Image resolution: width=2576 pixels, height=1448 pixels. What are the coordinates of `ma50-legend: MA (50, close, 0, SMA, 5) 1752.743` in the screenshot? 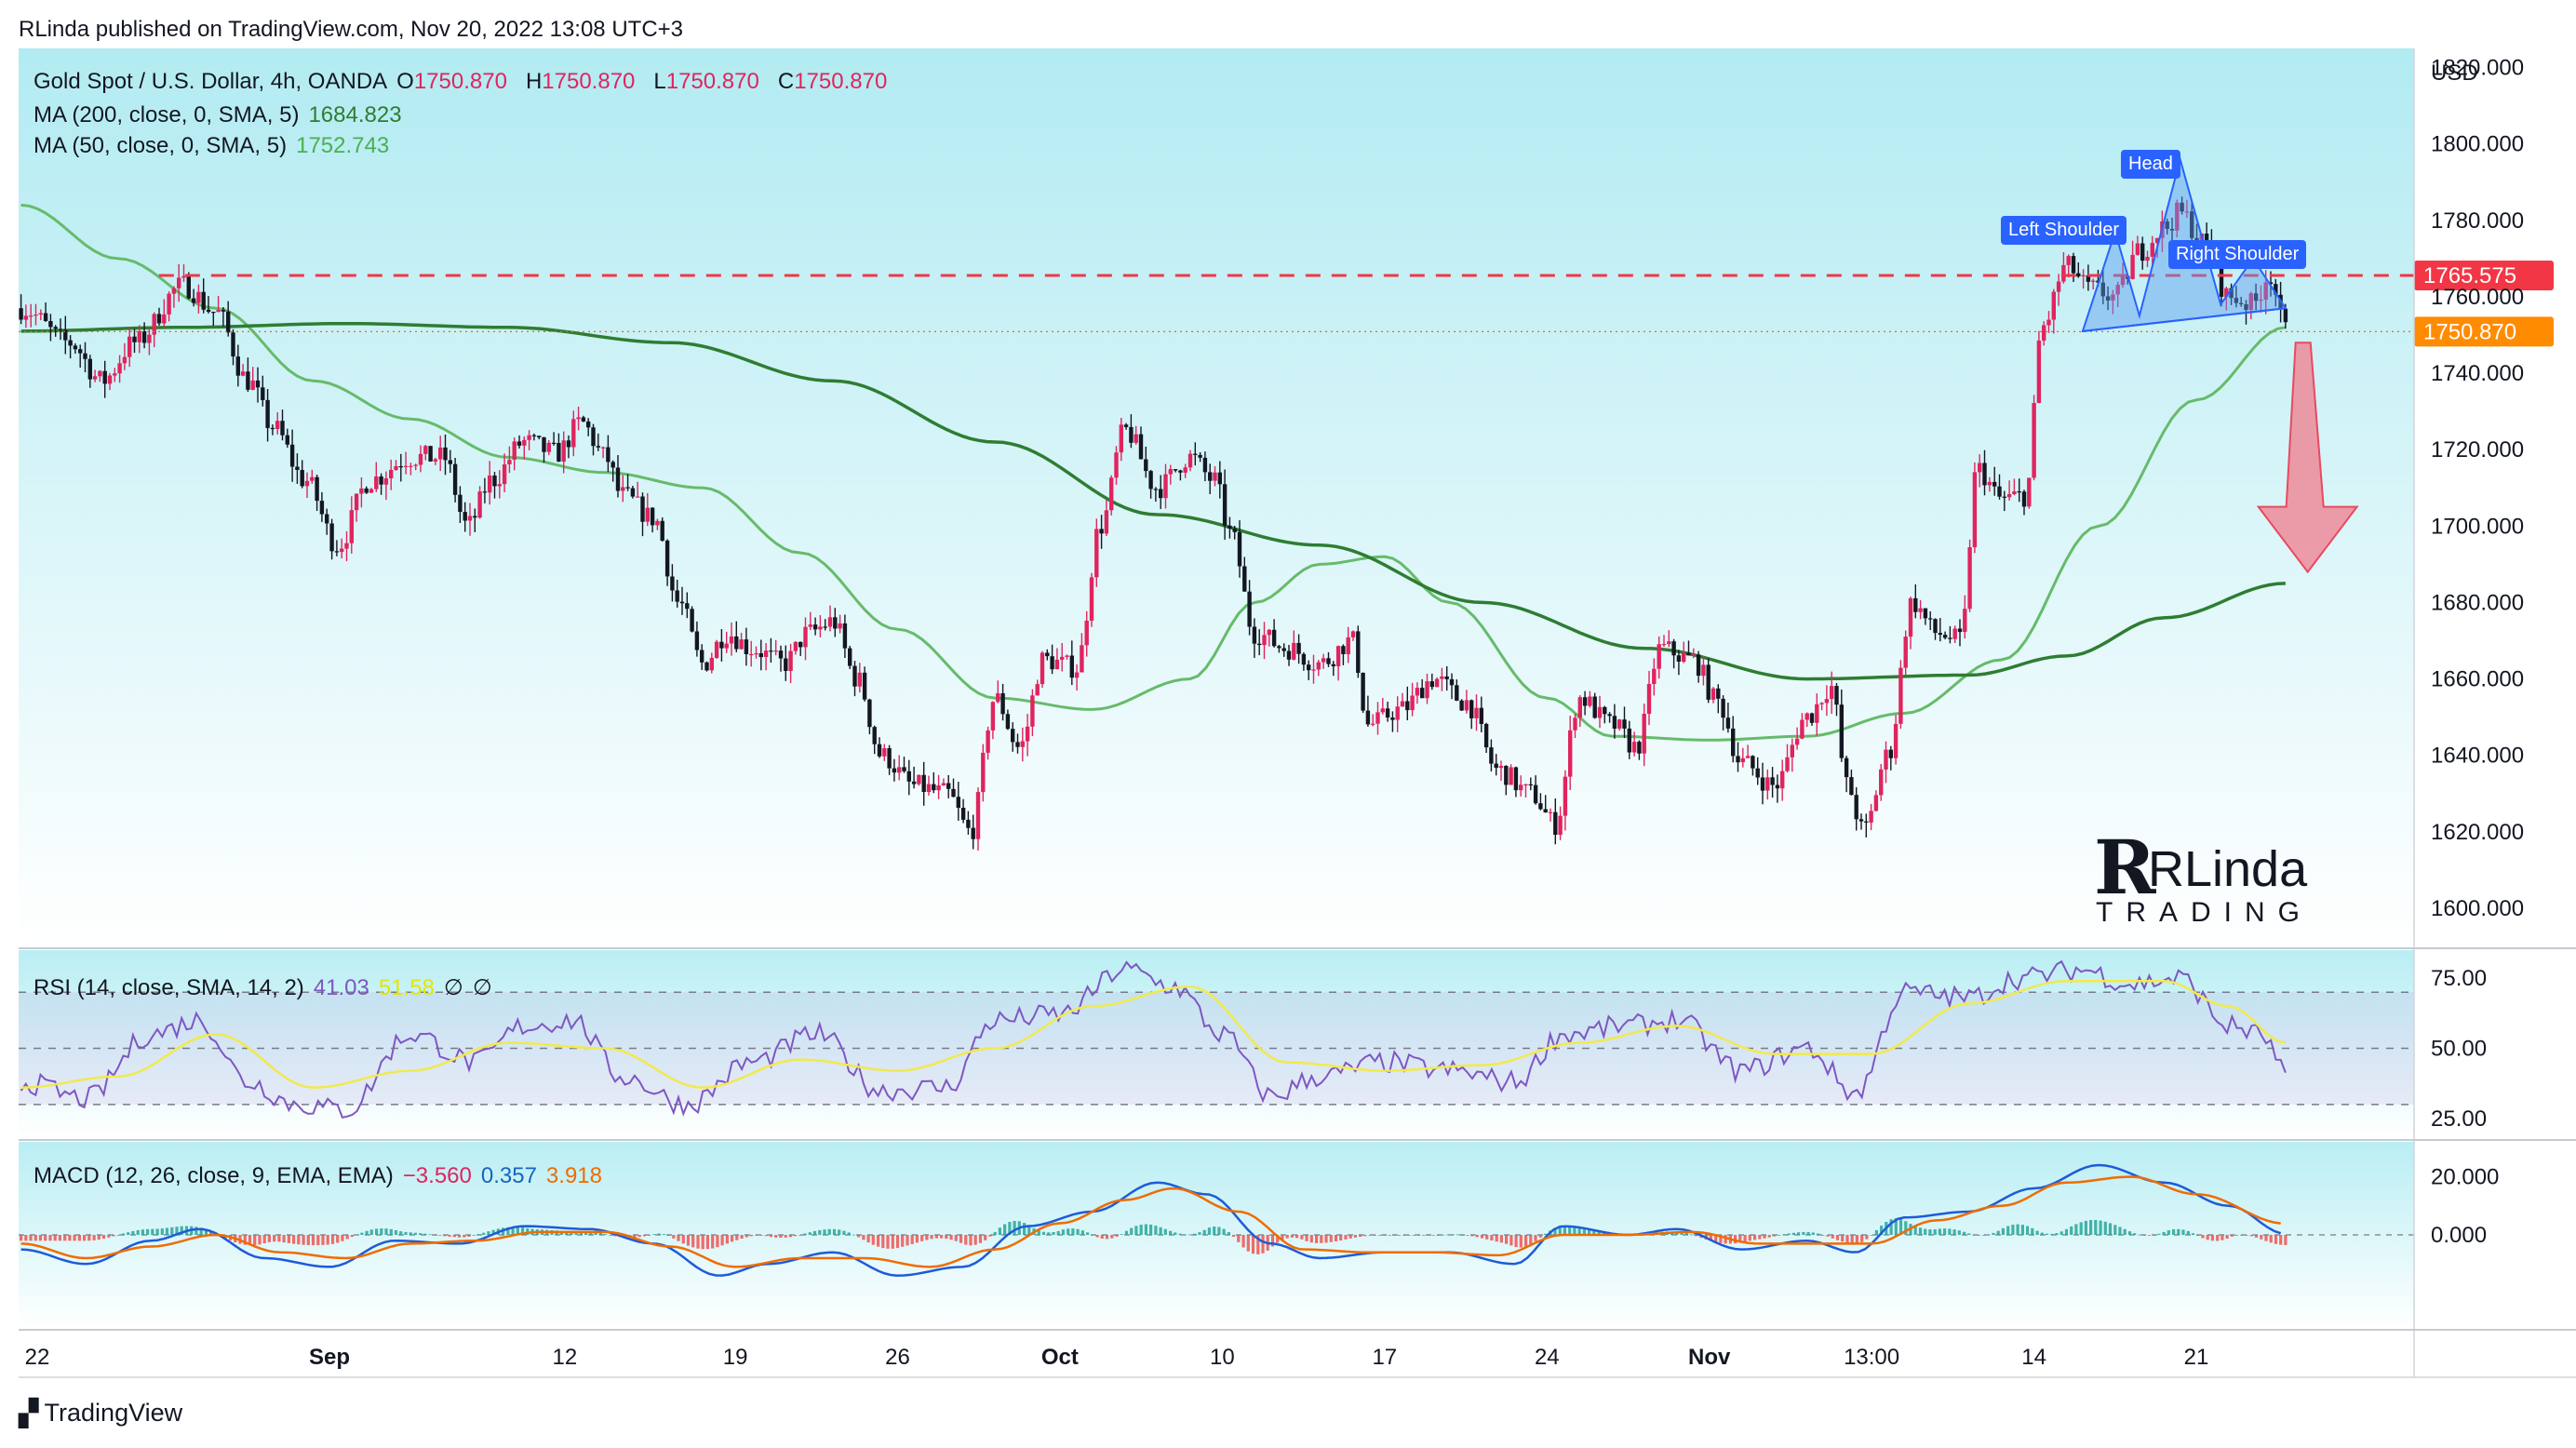 It's located at (216, 146).